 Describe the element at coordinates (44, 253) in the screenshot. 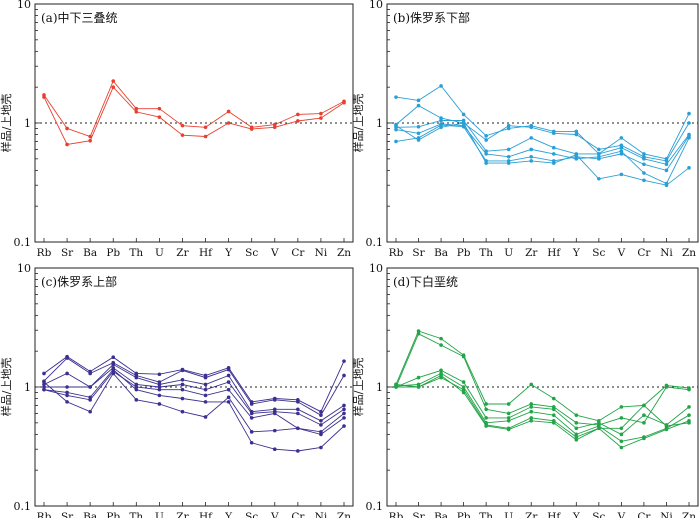

I see `x-tick-label: Rb` at that location.